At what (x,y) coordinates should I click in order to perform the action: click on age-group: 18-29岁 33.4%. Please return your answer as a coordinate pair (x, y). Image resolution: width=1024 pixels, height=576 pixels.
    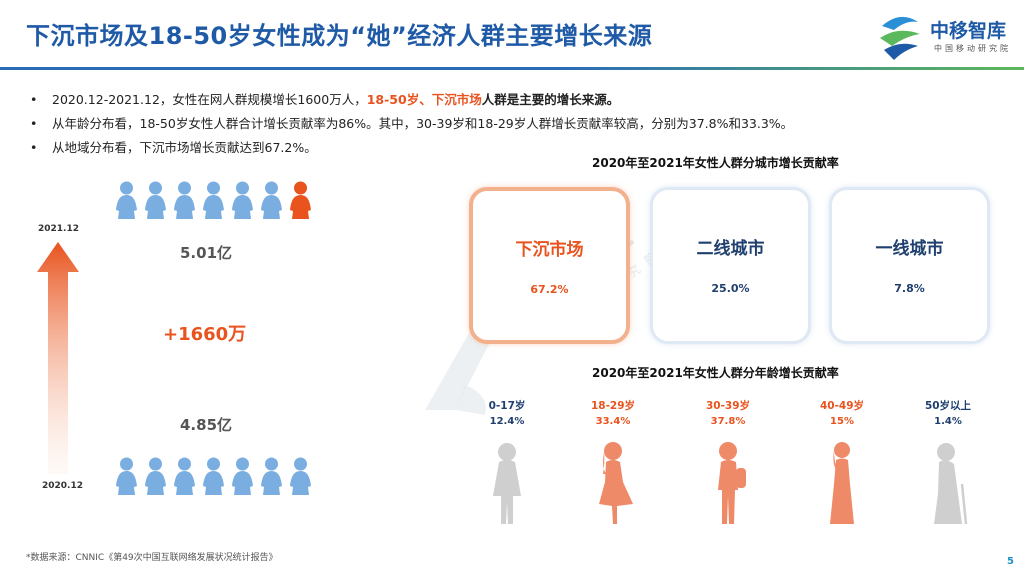
    Looking at the image, I should click on (613, 414).